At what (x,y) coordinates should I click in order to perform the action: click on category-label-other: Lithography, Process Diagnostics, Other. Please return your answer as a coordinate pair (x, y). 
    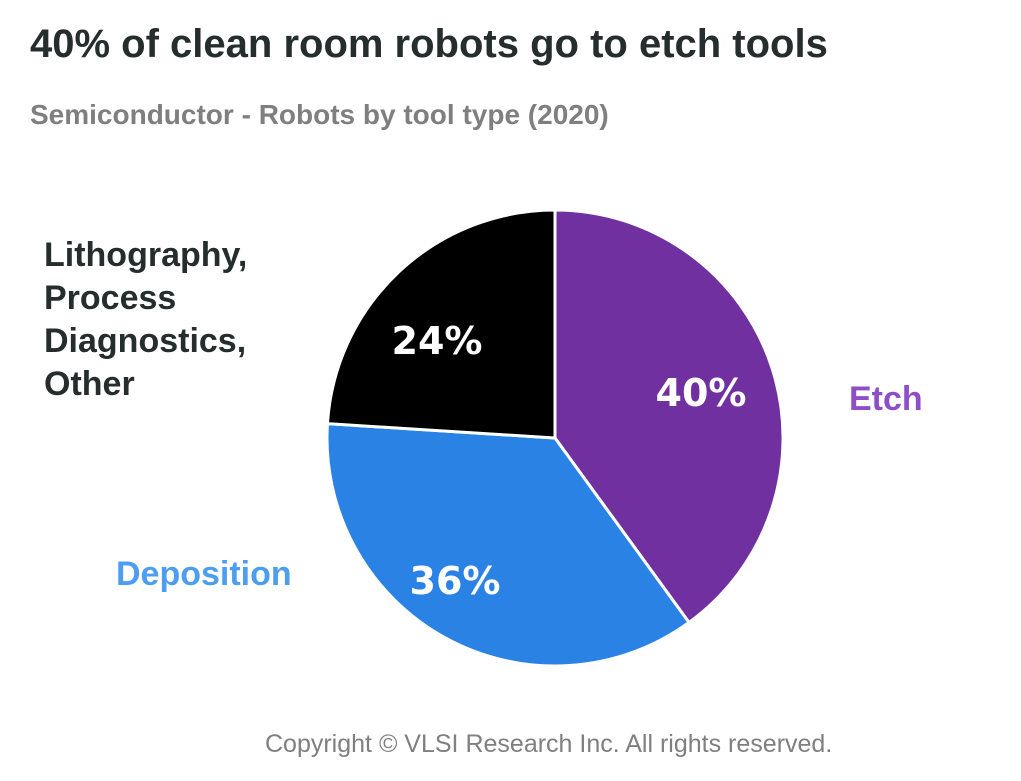
    Looking at the image, I should click on (145, 319).